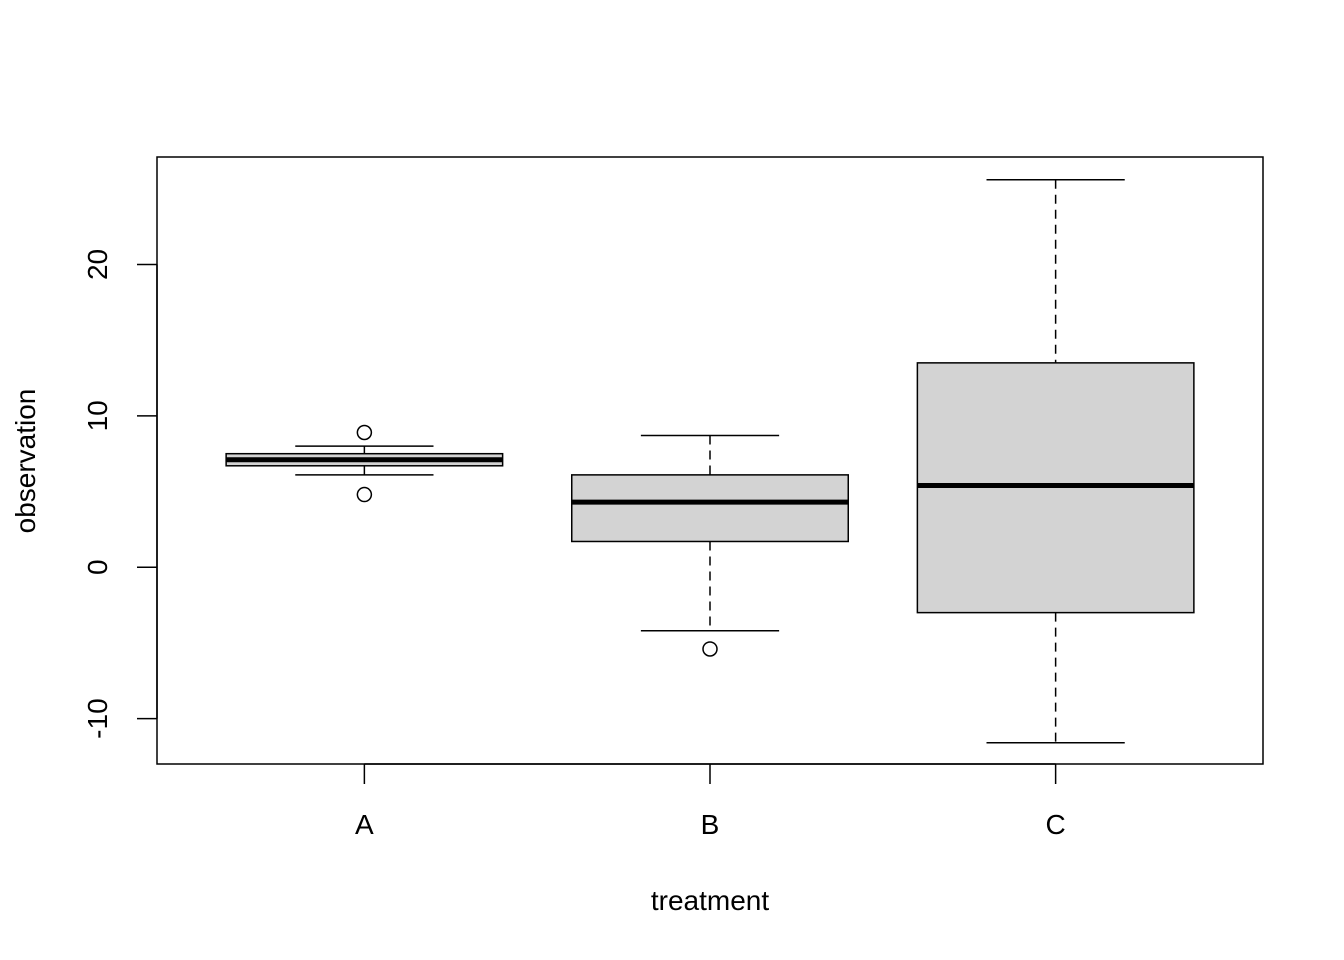 The height and width of the screenshot is (960, 1344). I want to click on x-tick-label: C, so click(1056, 824).